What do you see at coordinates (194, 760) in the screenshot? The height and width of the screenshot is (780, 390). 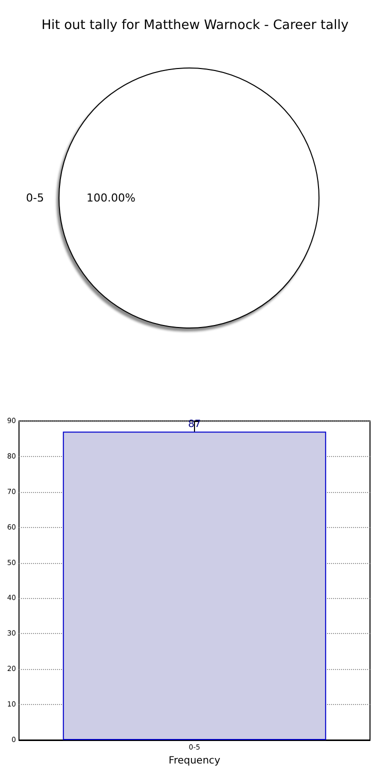 I see `x-axis-title: Frequency` at bounding box center [194, 760].